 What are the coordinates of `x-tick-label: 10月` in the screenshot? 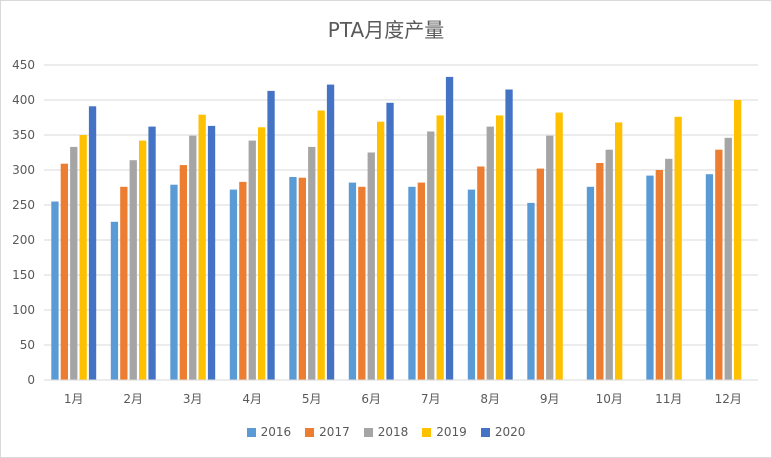 It's located at (609, 399).